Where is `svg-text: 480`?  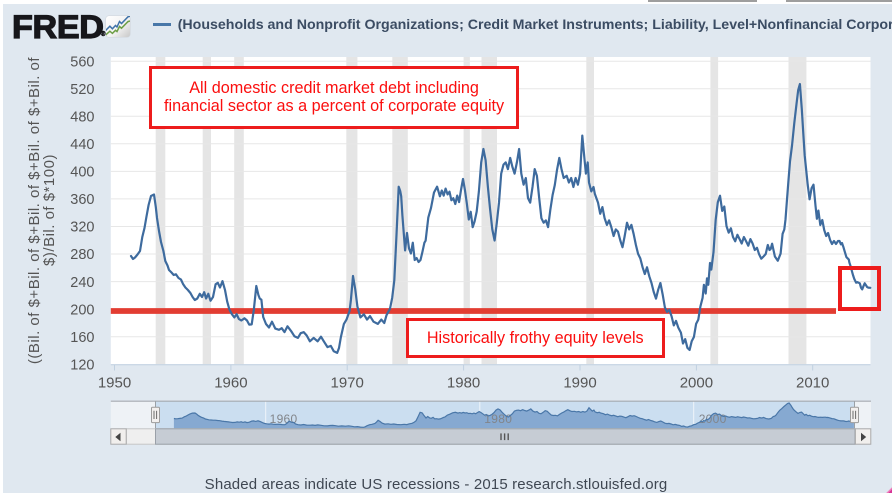 svg-text: 480 is located at coordinates (82, 118).